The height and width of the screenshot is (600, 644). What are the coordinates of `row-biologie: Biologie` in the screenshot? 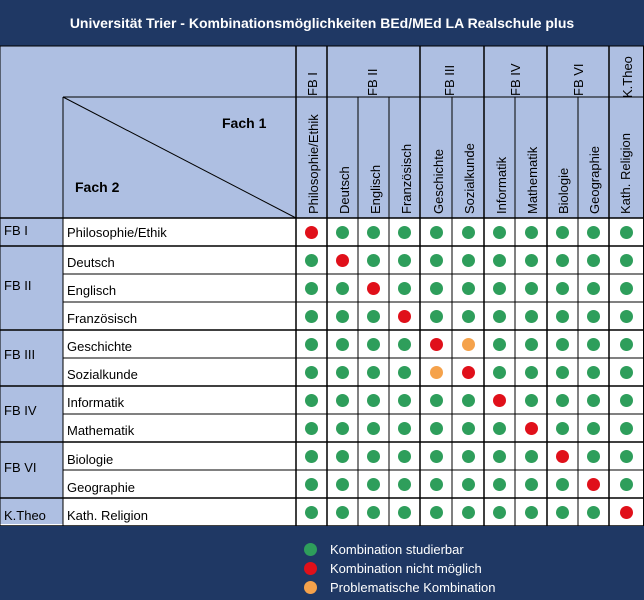 It's located at (90, 459).